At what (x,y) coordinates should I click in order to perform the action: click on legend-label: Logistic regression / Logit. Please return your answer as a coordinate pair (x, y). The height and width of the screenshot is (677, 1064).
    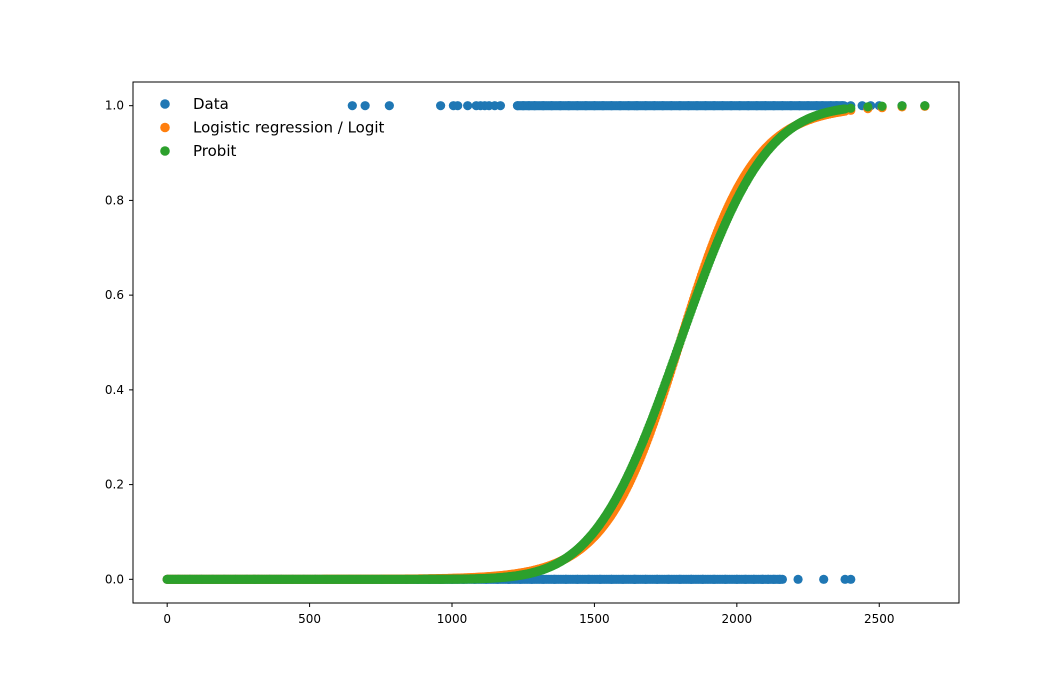
    Looking at the image, I should click on (289, 128).